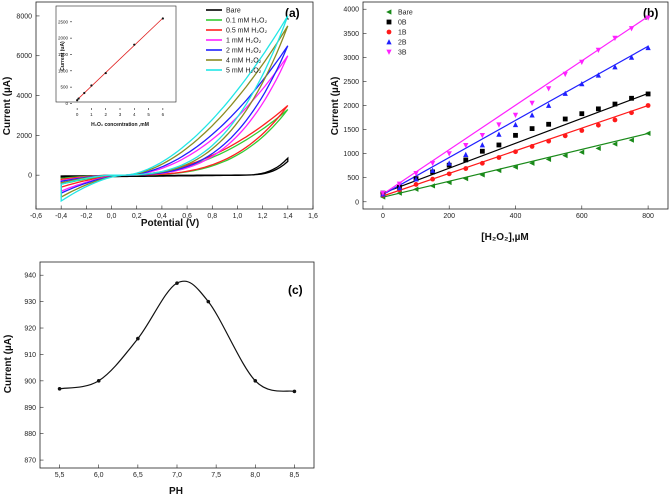  I want to click on panel-a-x-tick-label: 0,4, so click(162, 216).